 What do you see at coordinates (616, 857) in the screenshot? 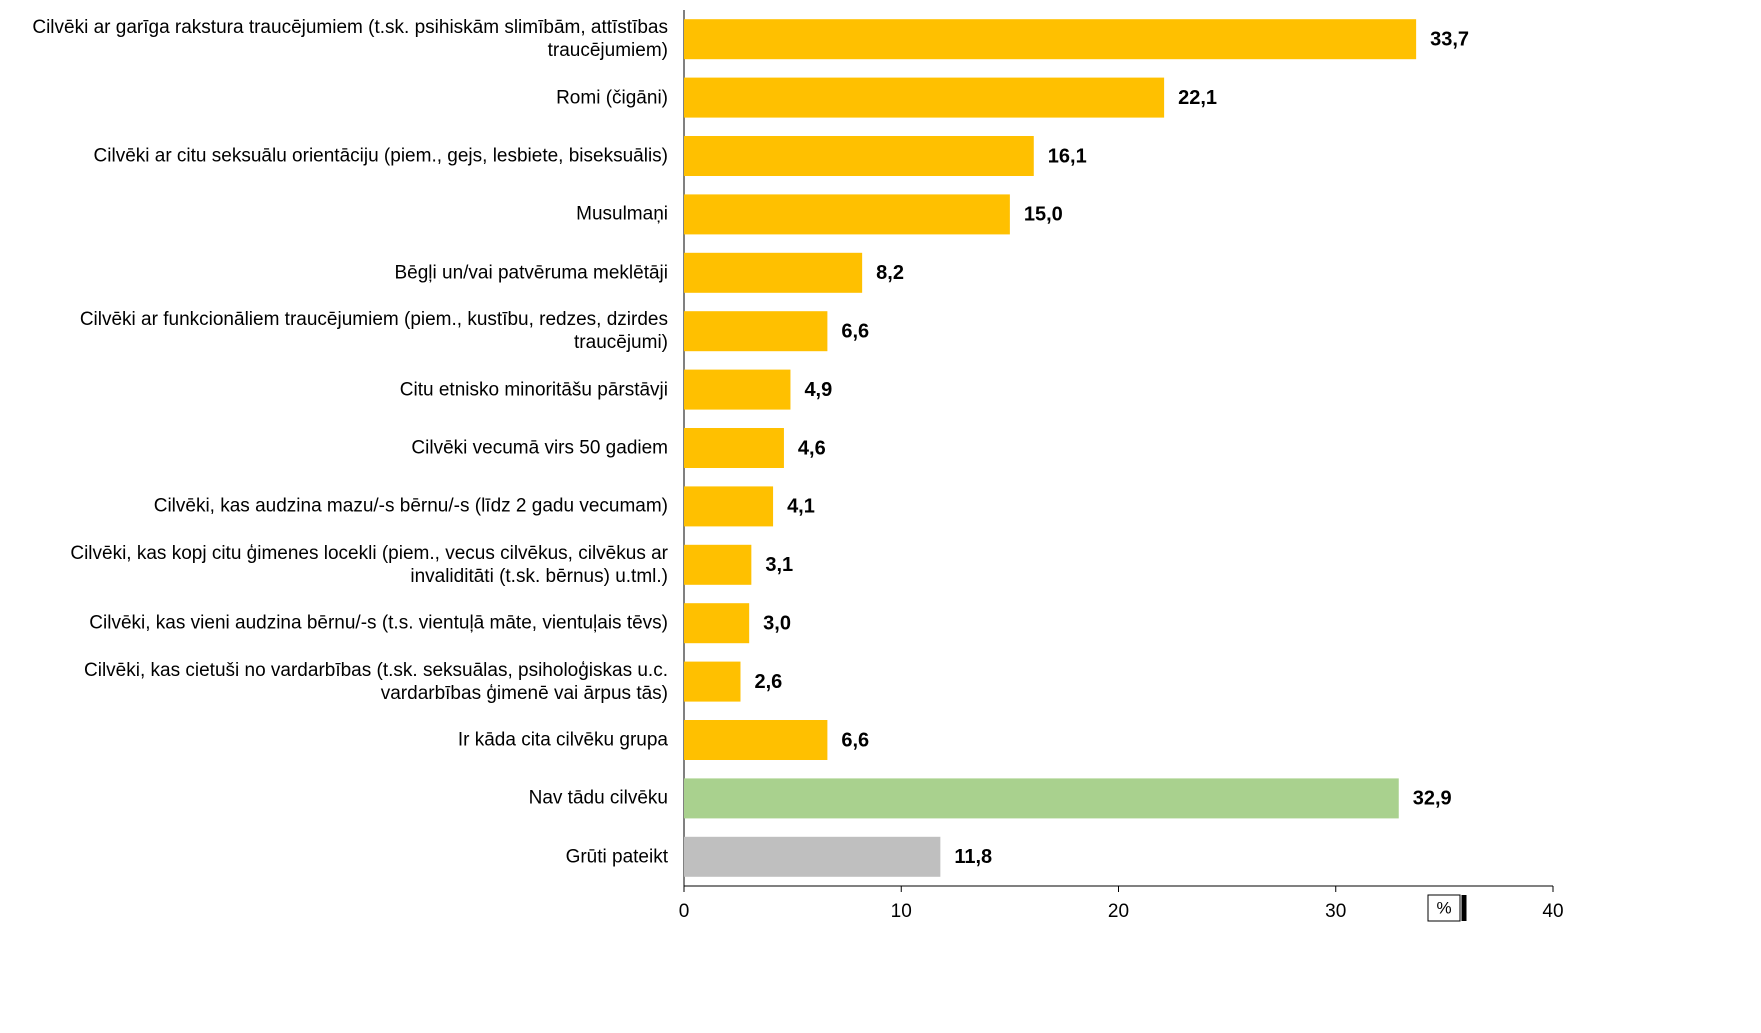
I see `category-label: Grūti pateikt` at bounding box center [616, 857].